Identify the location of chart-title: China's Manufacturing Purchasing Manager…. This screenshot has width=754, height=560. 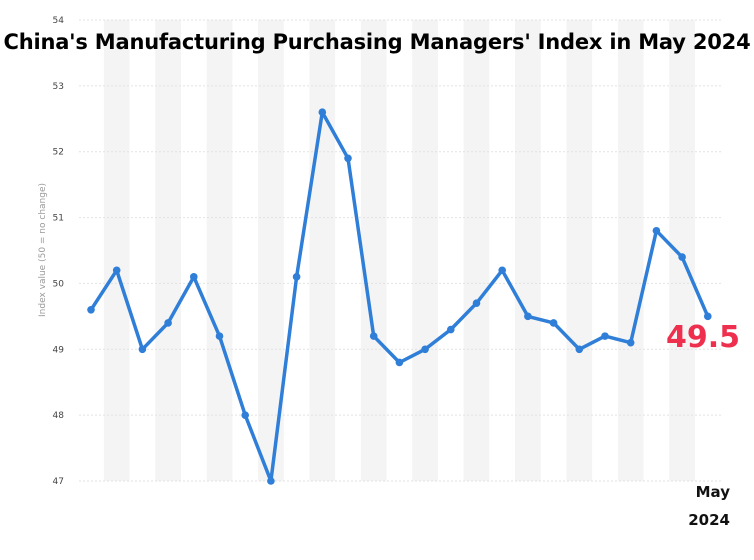
(377, 42).